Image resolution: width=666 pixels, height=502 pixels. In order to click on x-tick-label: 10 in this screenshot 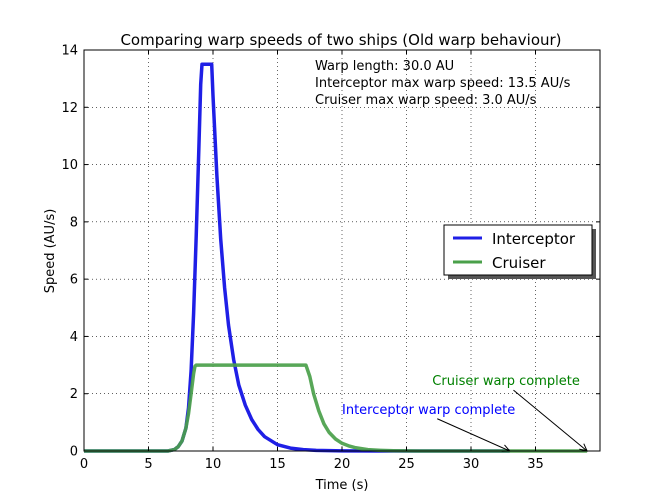, I will do `click(213, 464)`.